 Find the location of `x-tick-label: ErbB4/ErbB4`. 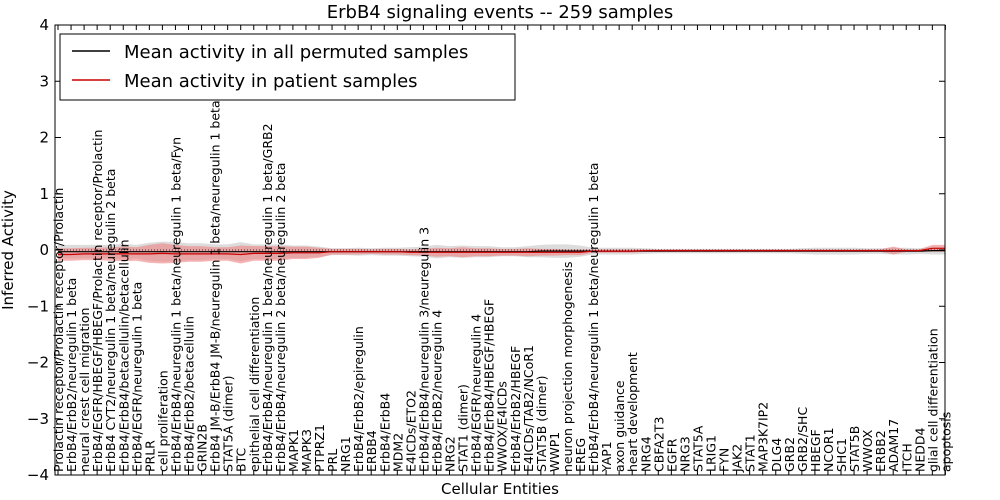

x-tick-label: ErbB4/ErbB4 is located at coordinates (384, 432).